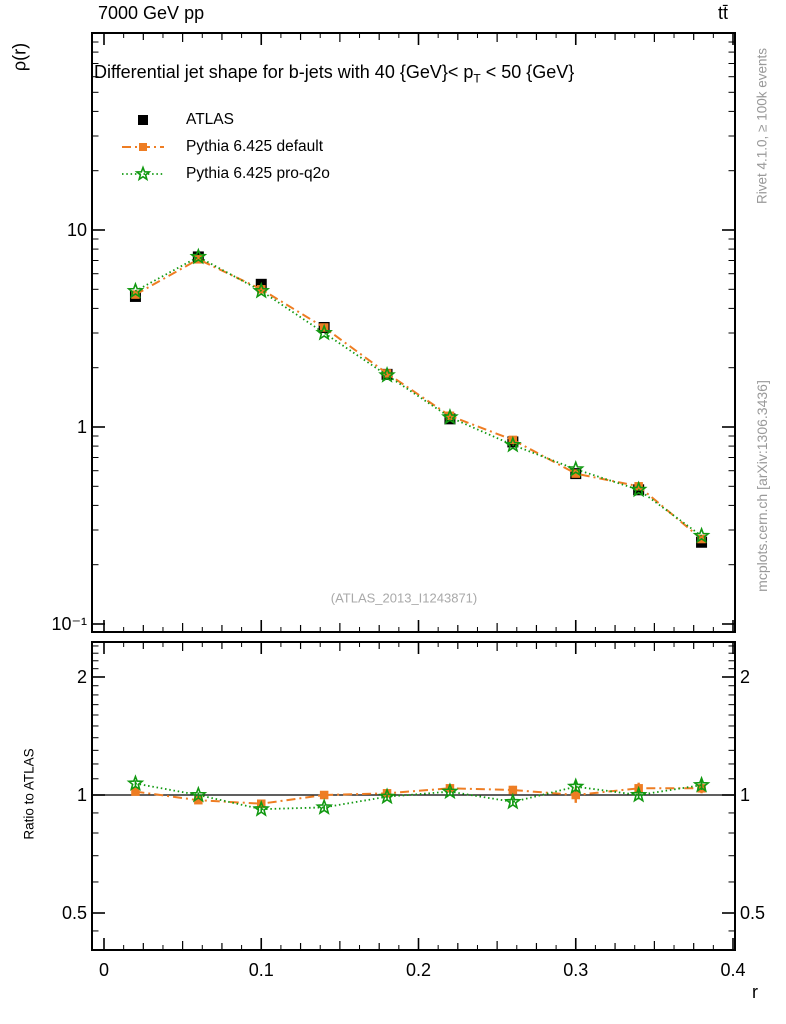 Image resolution: width=786 pixels, height=1024 pixels. What do you see at coordinates (104, 970) in the screenshot?
I see `svg-text: 0` at bounding box center [104, 970].